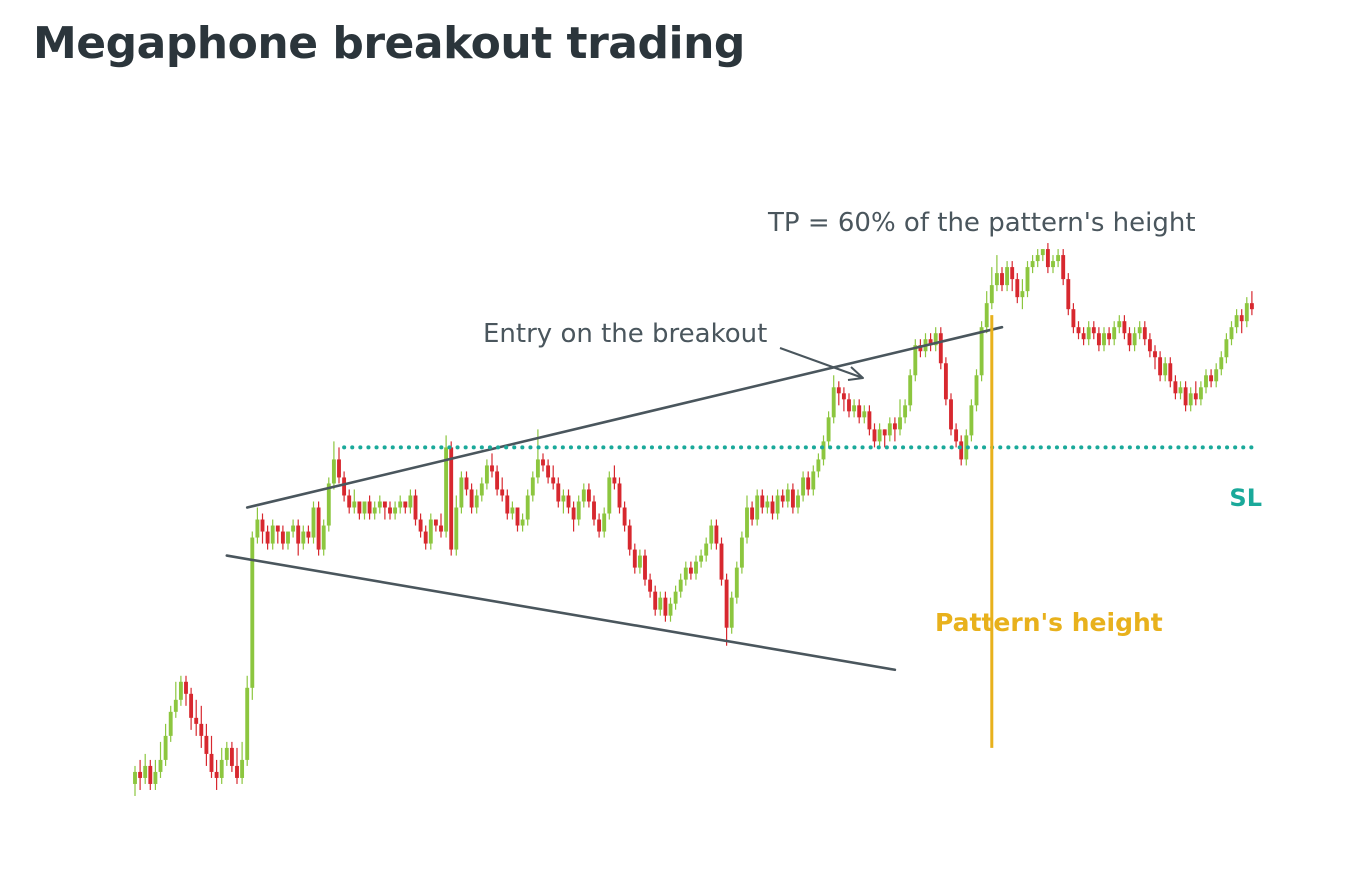  I want to click on entry-annotation: Entry on the breakout, so click(625, 334).